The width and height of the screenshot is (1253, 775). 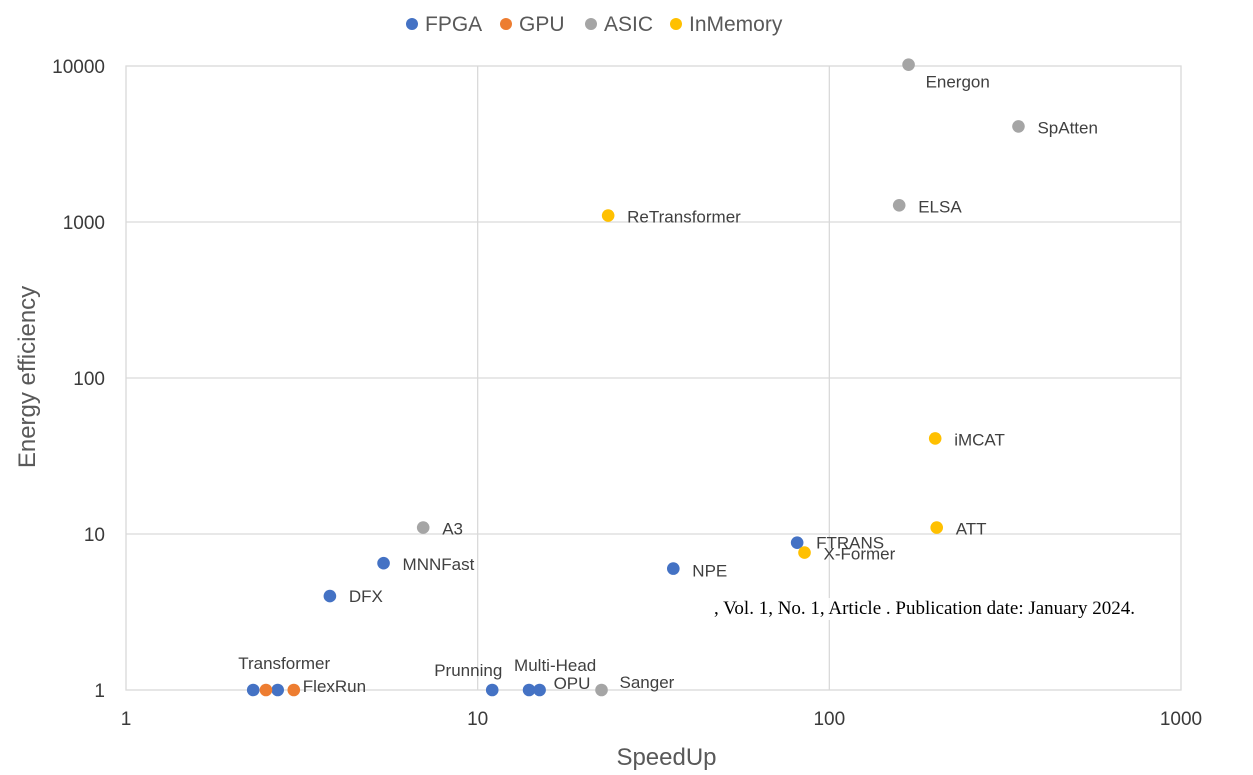 I want to click on legend-marker-fpga, so click(x=412, y=24).